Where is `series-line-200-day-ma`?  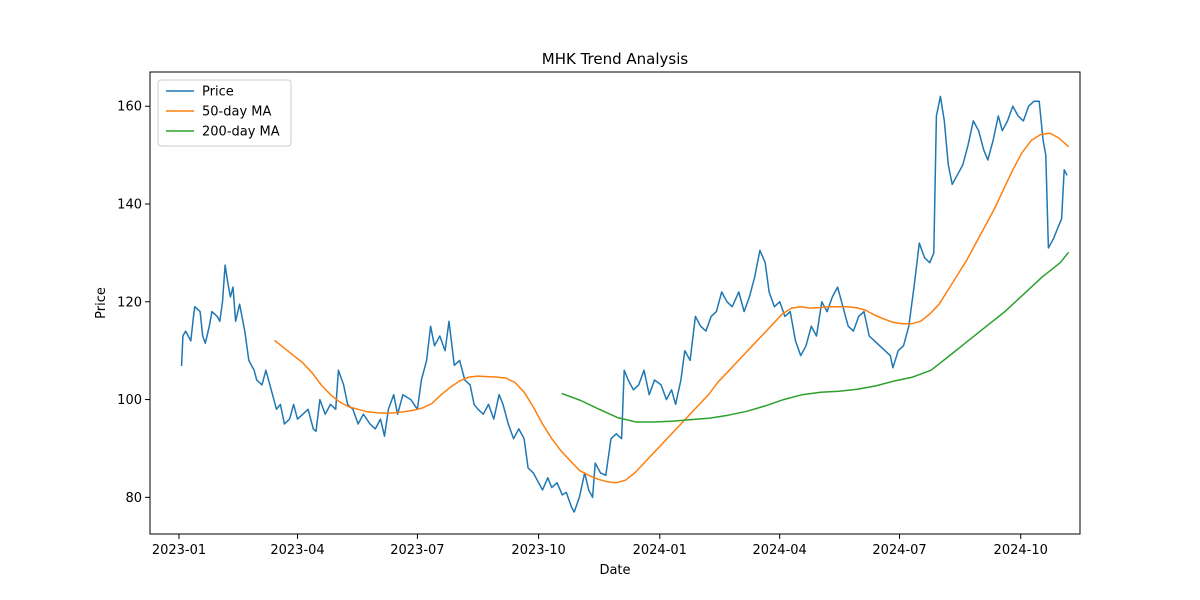
series-line-200-day-ma is located at coordinates (815, 337).